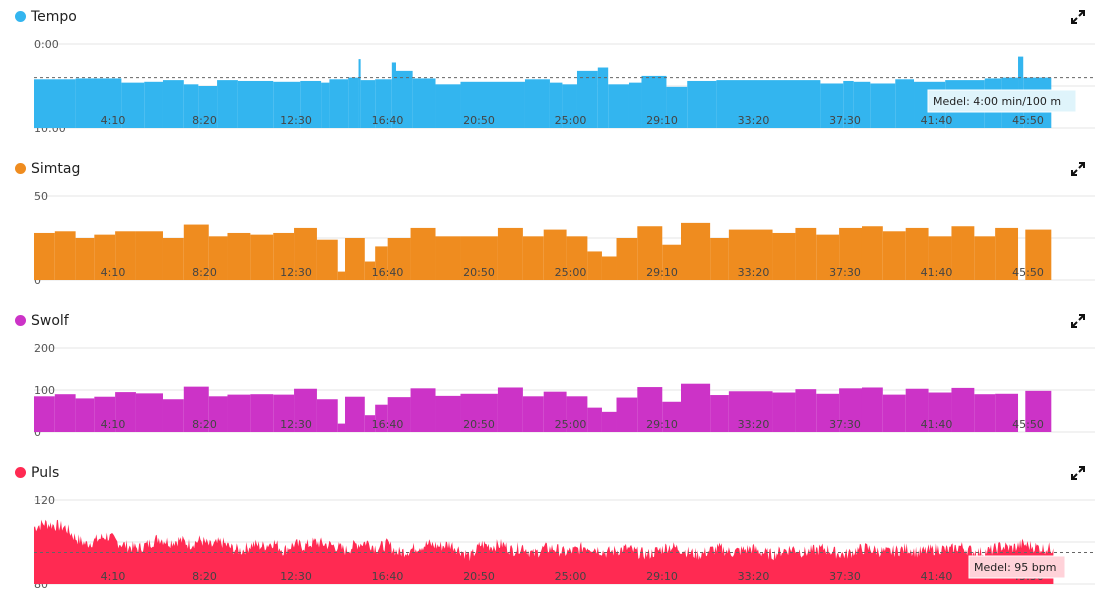 Image resolution: width=1103 pixels, height=608 pixels. What do you see at coordinates (551, 319) in the screenshot?
I see `swolf-header: Swolf` at bounding box center [551, 319].